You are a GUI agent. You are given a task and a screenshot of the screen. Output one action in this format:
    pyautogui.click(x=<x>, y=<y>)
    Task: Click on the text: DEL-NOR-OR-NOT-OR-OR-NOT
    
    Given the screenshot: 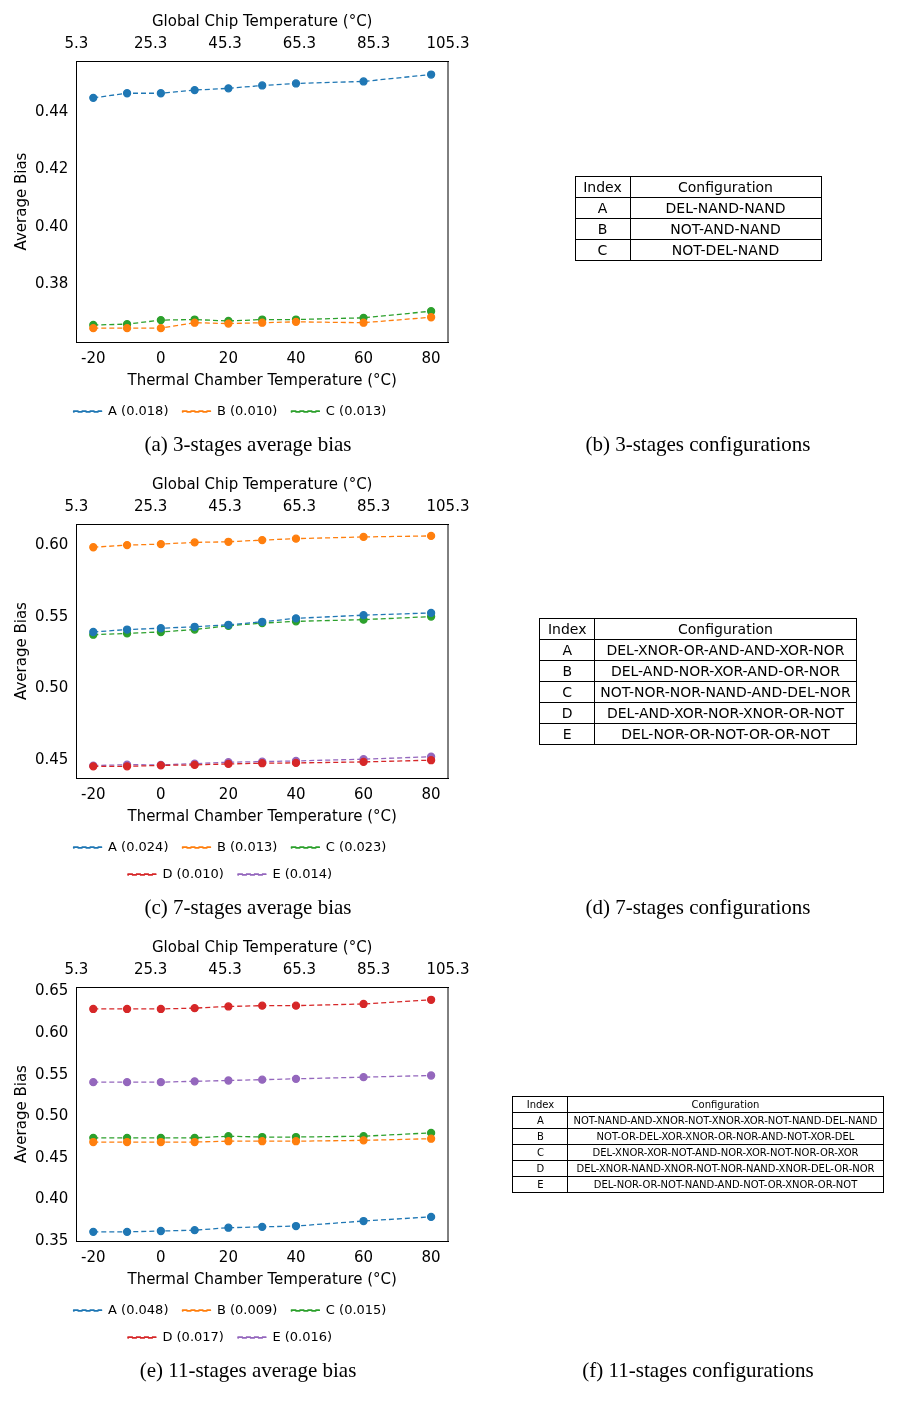 What is the action you would take?
    pyautogui.click(x=725, y=733)
    